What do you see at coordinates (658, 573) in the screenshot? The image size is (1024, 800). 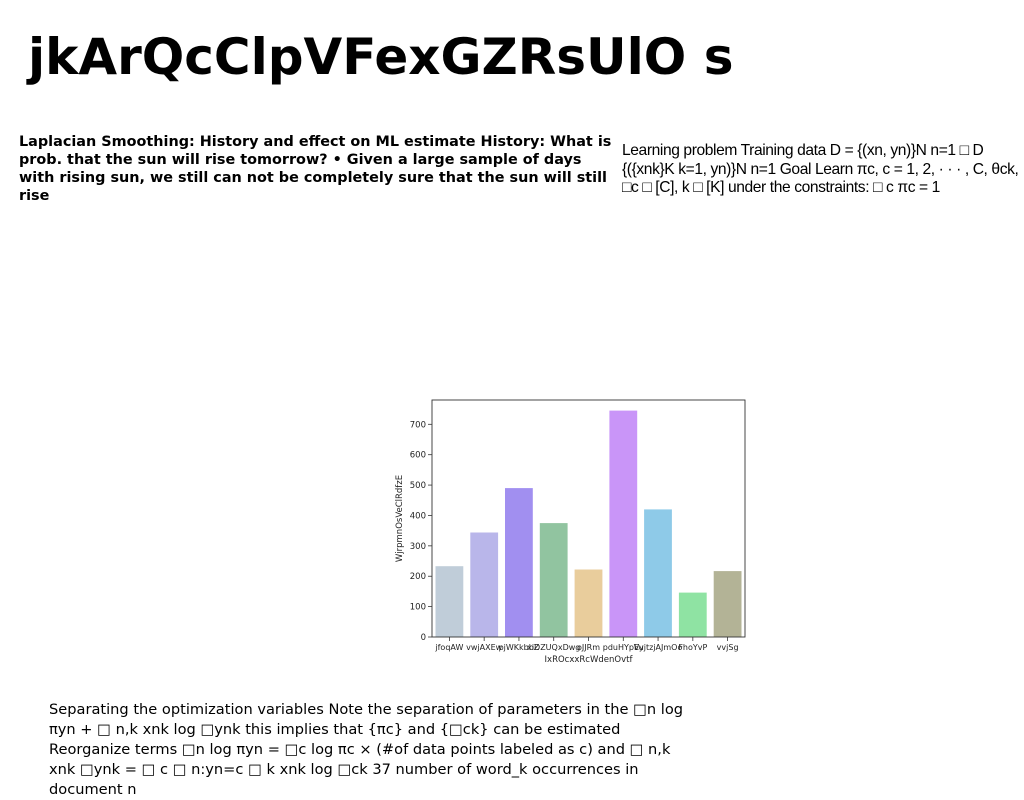 I see `bar-VujtzjAJmOo` at bounding box center [658, 573].